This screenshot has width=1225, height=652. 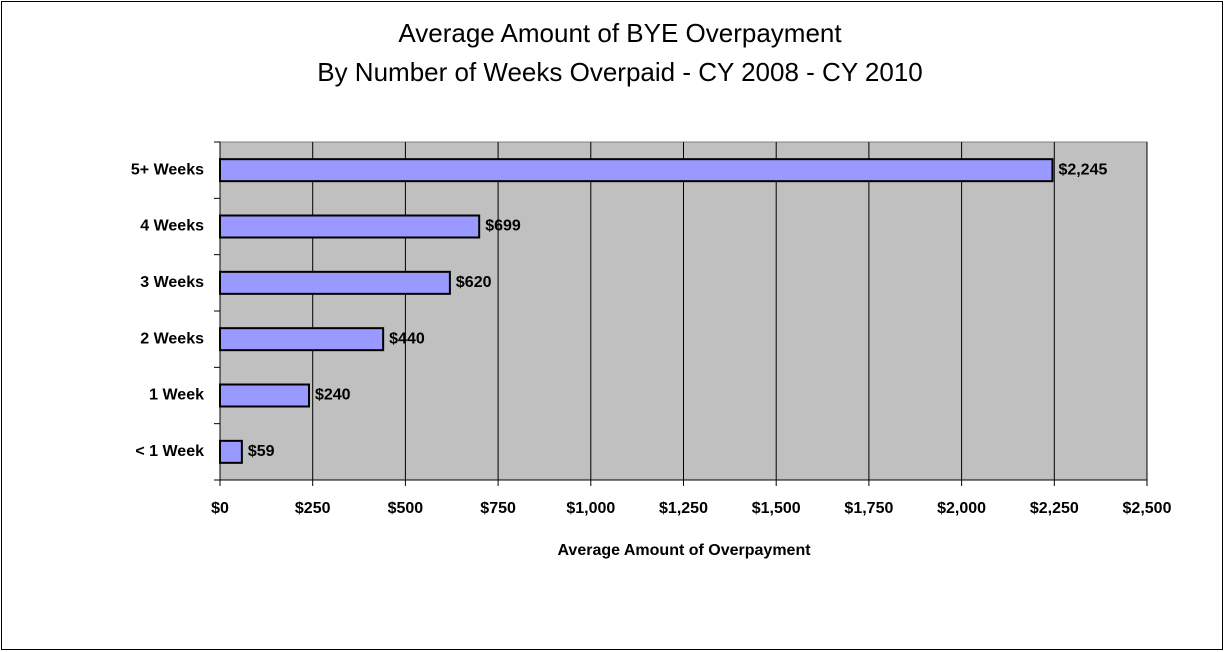 I want to click on x-tick-label: $2,000, so click(x=961, y=508).